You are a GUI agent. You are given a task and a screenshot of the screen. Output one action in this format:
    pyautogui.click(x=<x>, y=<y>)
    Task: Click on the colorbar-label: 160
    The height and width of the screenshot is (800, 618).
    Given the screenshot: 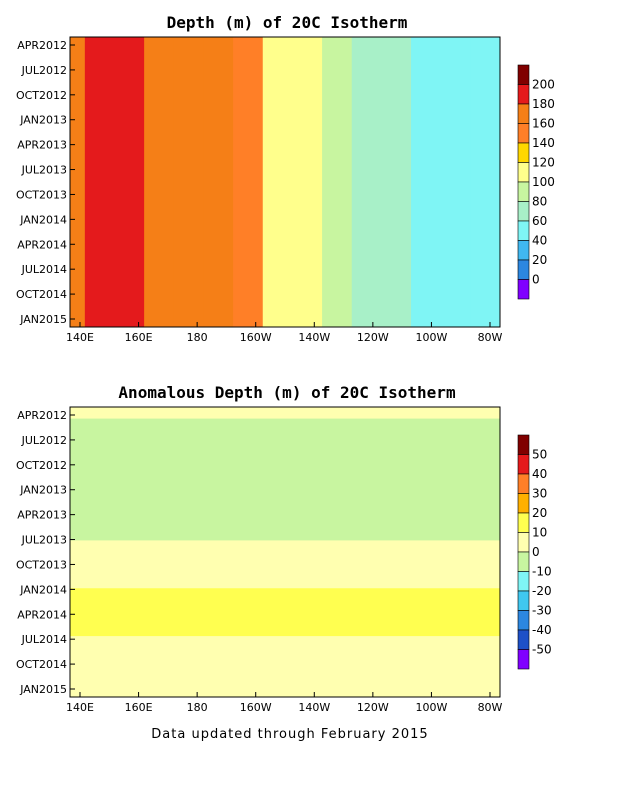 What is the action you would take?
    pyautogui.click(x=543, y=124)
    